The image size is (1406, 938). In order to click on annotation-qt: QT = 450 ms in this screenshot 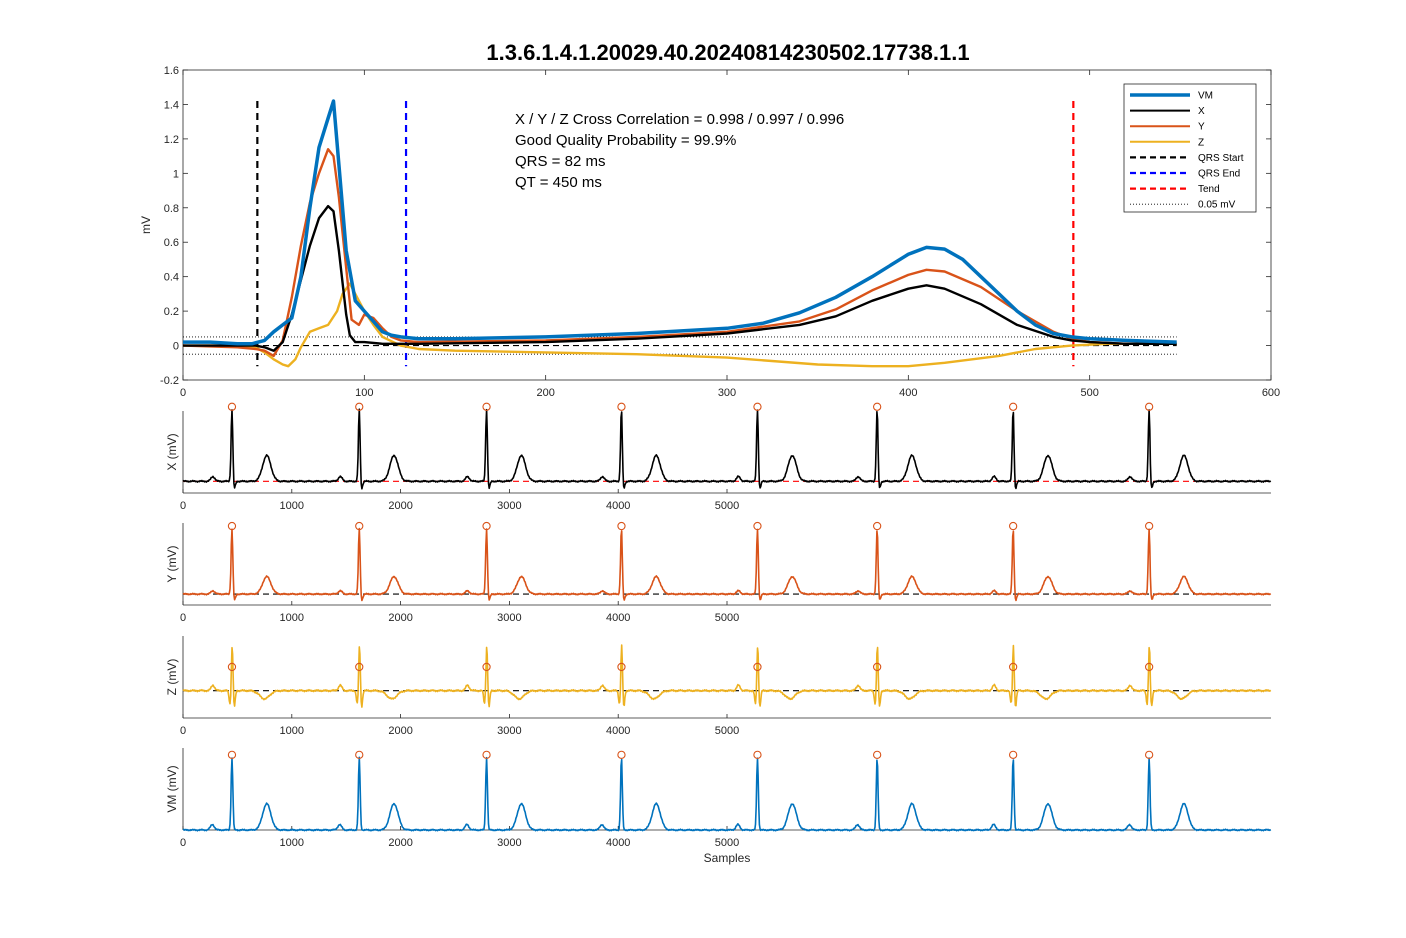, I will do `click(558, 182)`.